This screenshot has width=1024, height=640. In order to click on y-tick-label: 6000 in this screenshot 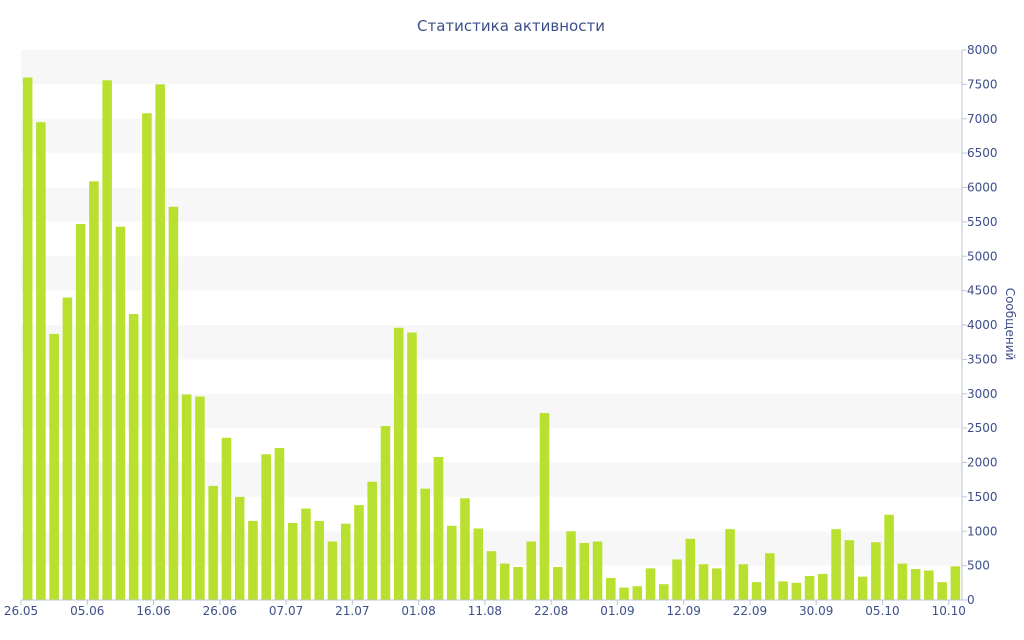, I will do `click(982, 188)`.